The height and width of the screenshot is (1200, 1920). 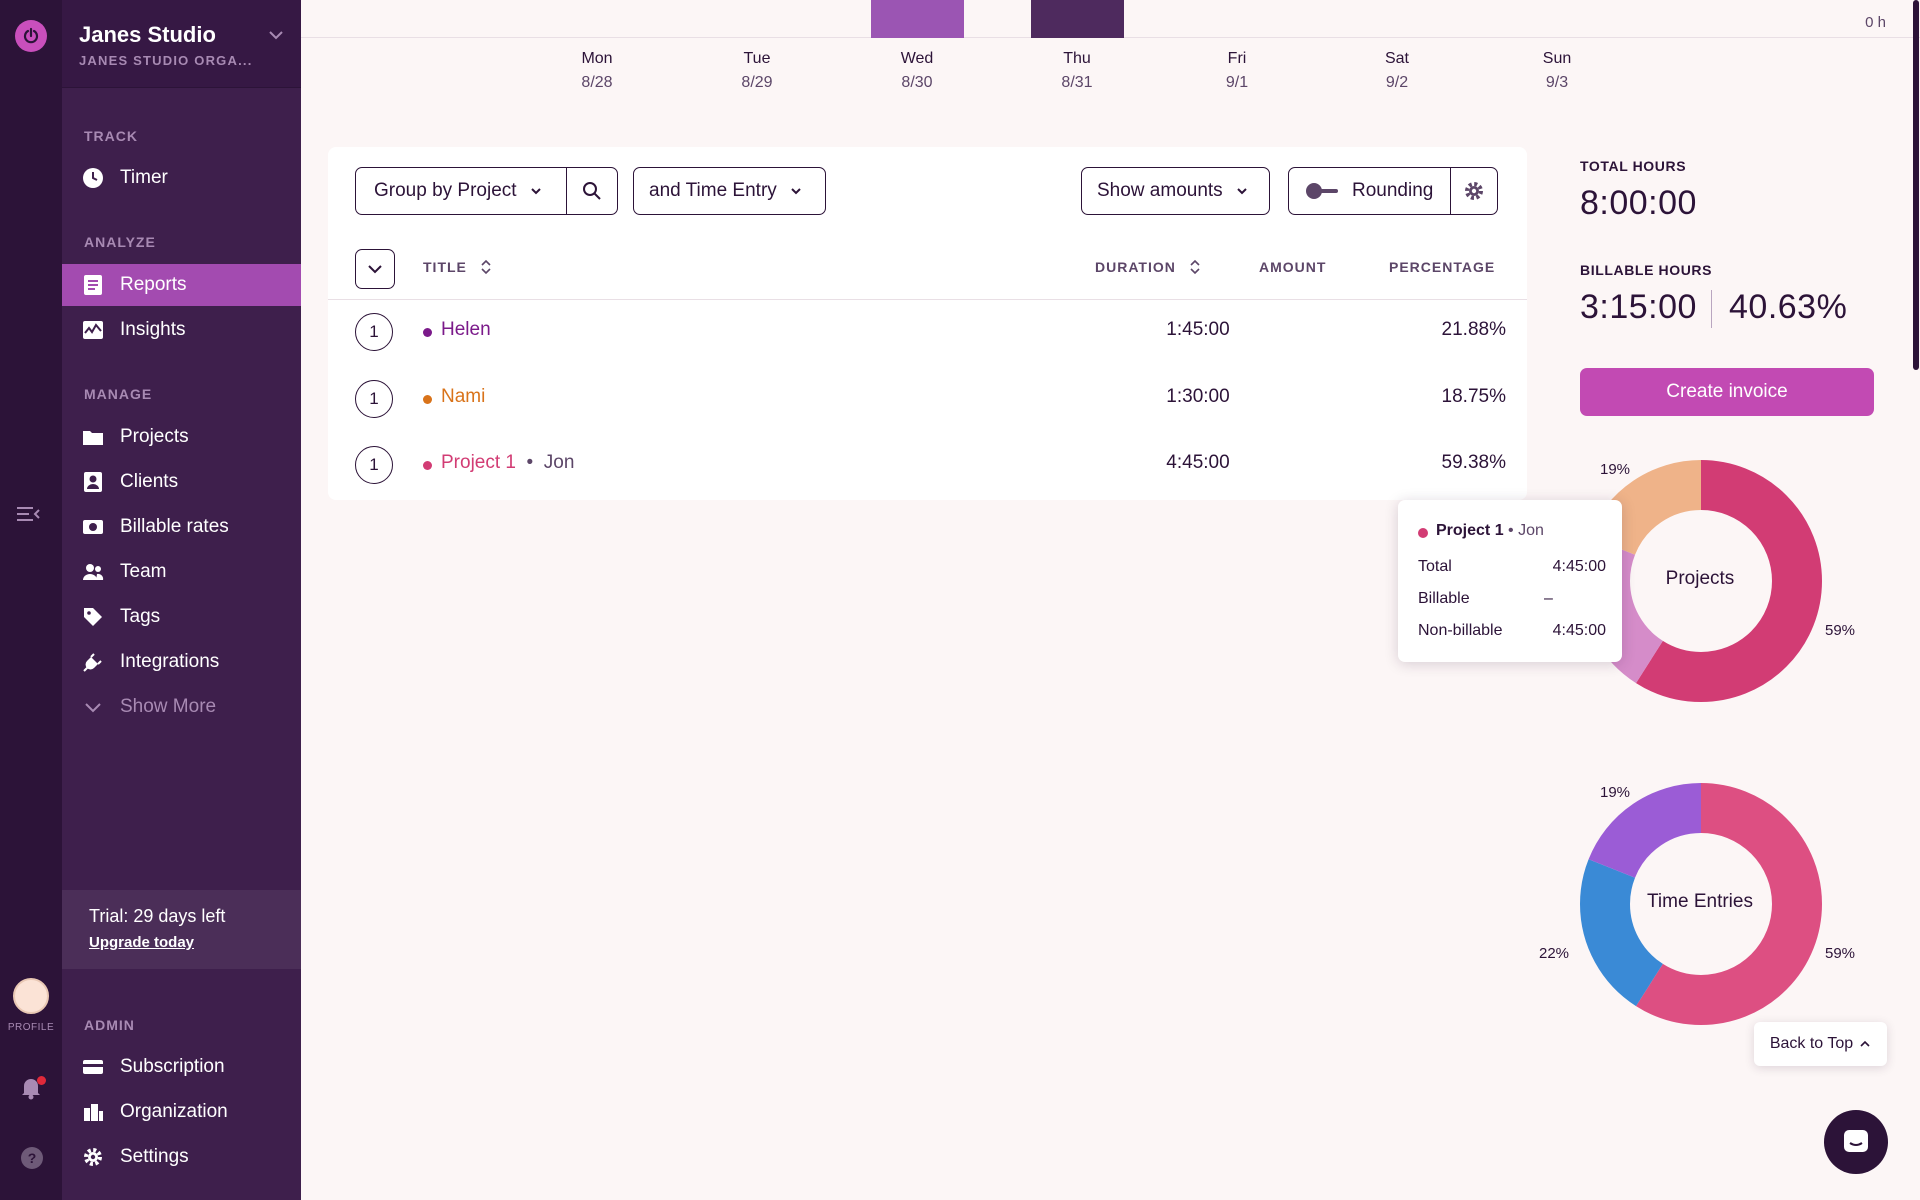 What do you see at coordinates (147, 34) in the screenshot?
I see `workspace-name: Janes Studio` at bounding box center [147, 34].